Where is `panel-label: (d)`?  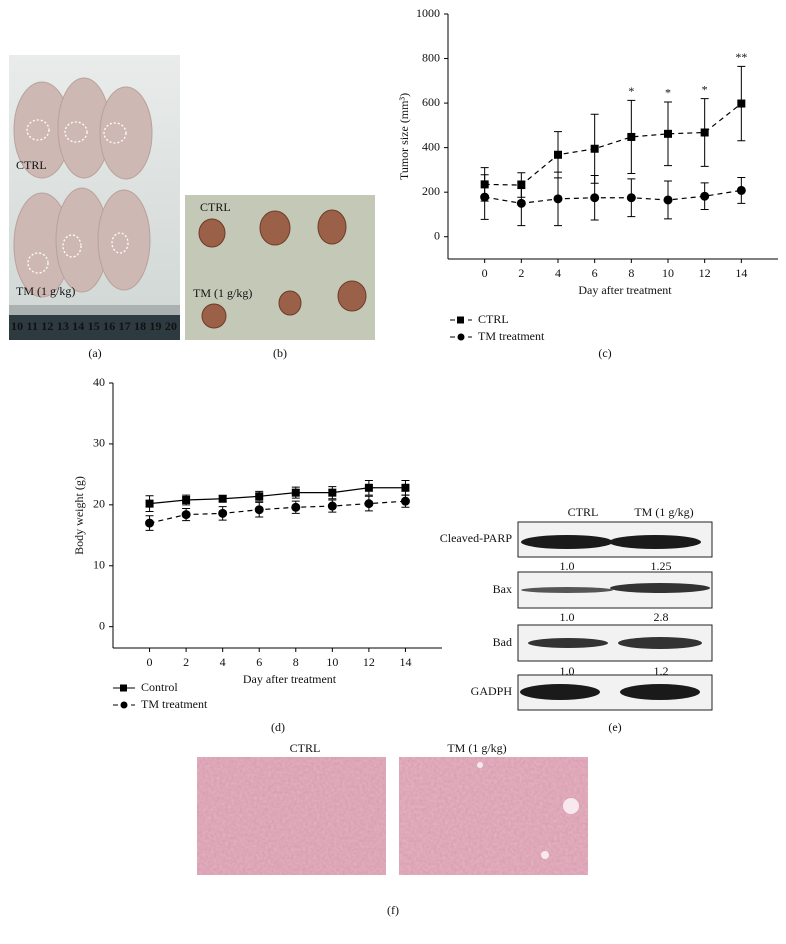 panel-label: (d) is located at coordinates (278, 727).